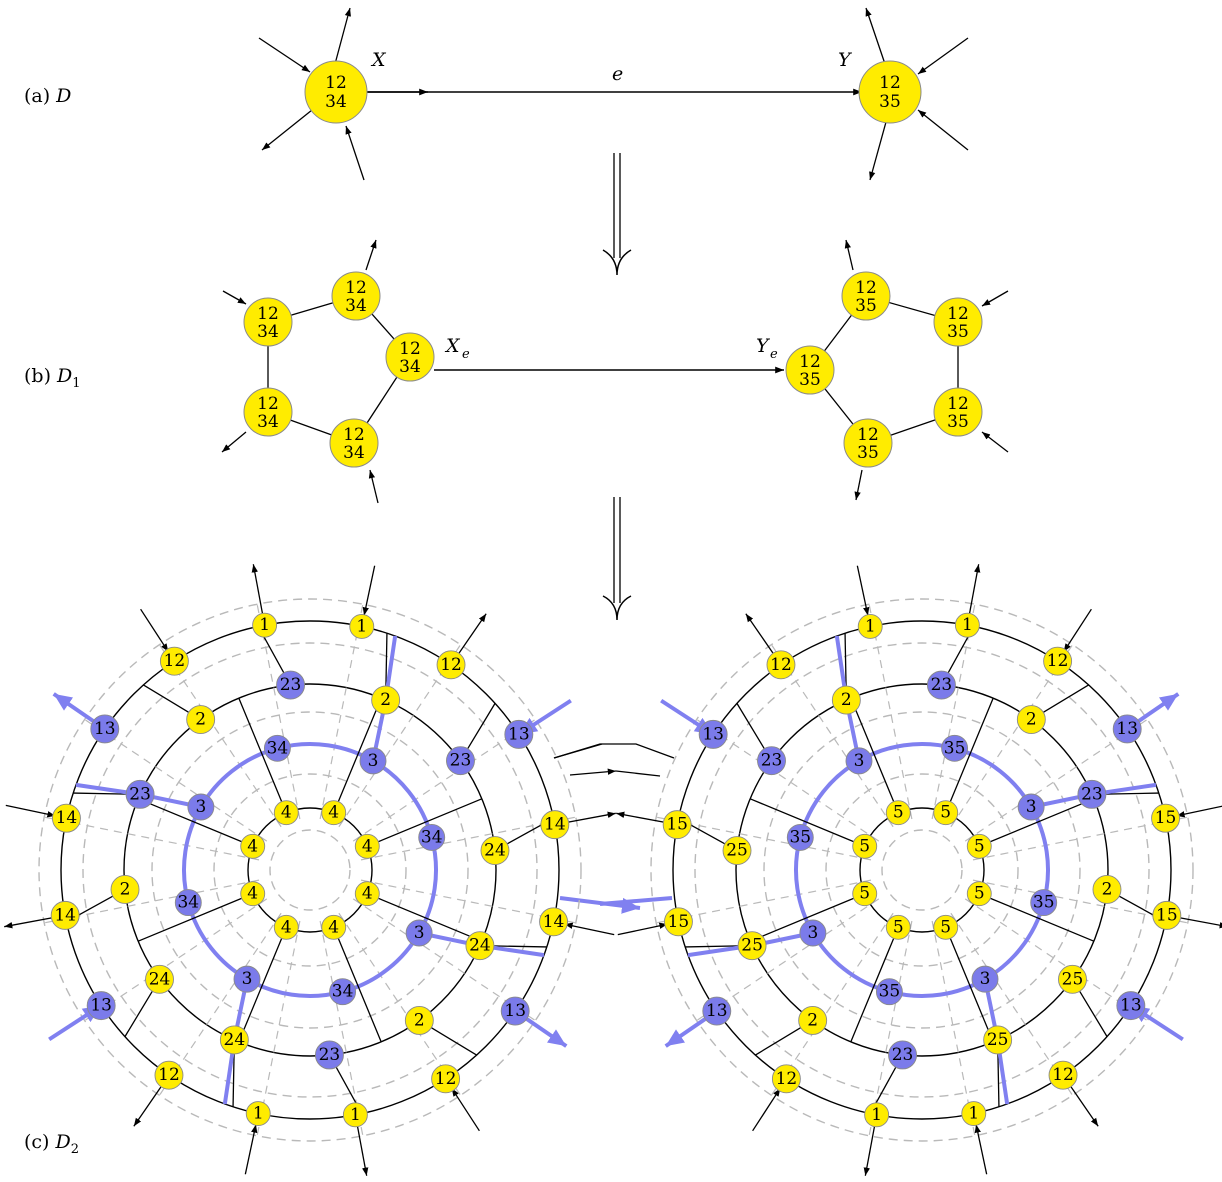  I want to click on vertex-y: 12 35, so click(890, 92).